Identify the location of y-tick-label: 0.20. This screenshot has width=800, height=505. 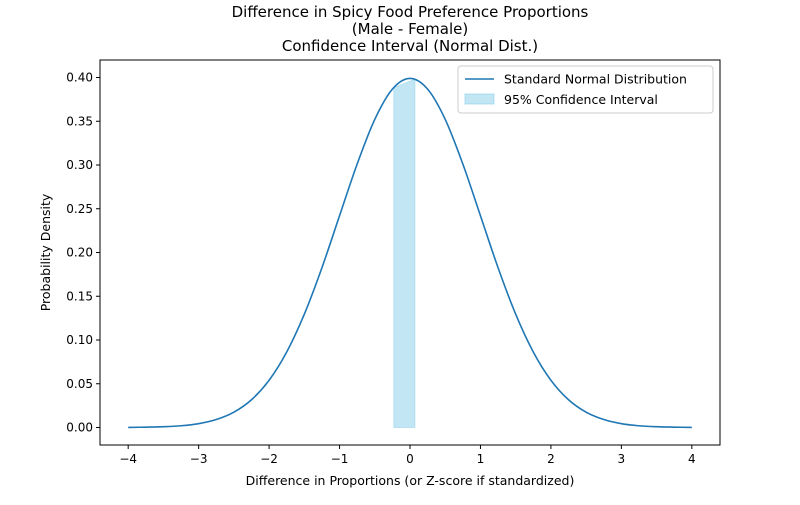
(79, 253).